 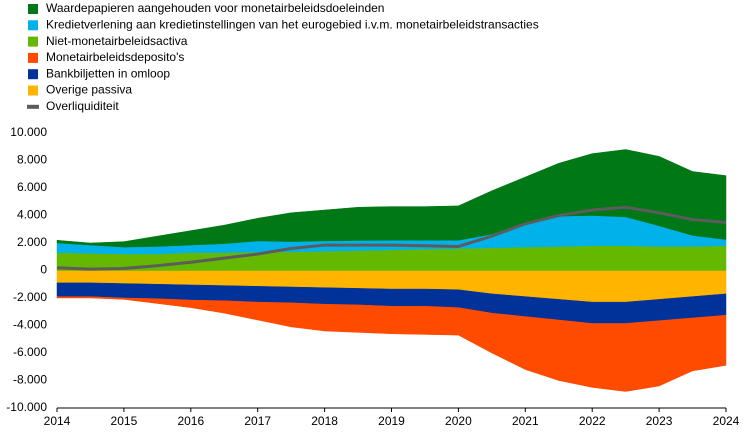 I want to click on y-tick-label: 0, so click(x=43, y=270).